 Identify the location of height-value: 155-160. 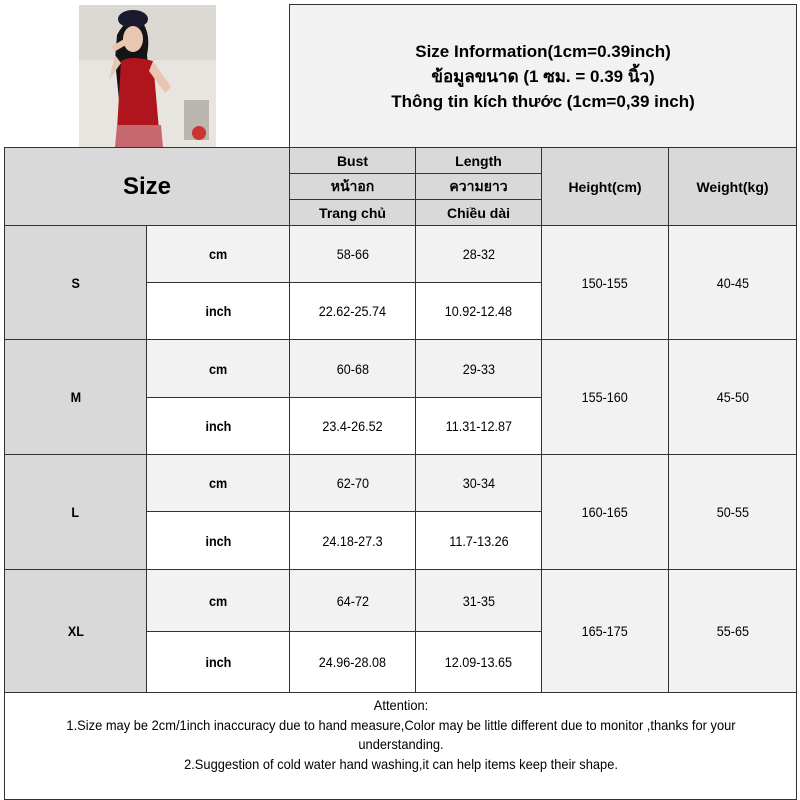
(605, 397).